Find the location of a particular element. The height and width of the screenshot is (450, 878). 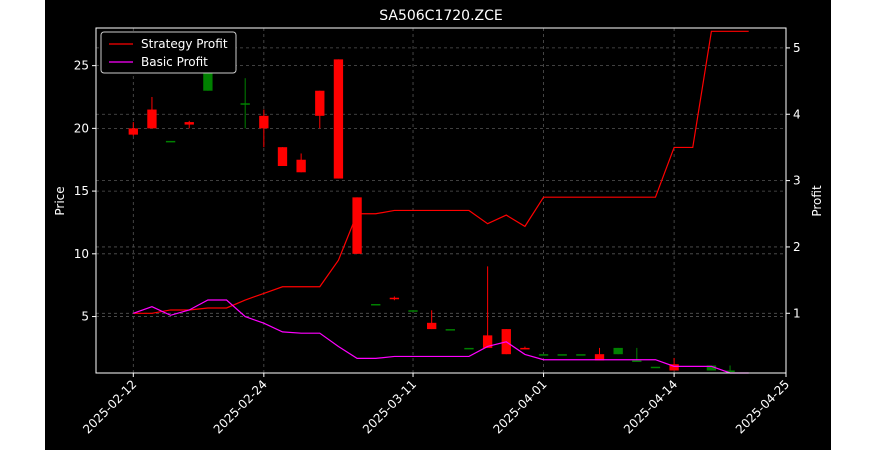

basic-profit-line is located at coordinates (441, 336).